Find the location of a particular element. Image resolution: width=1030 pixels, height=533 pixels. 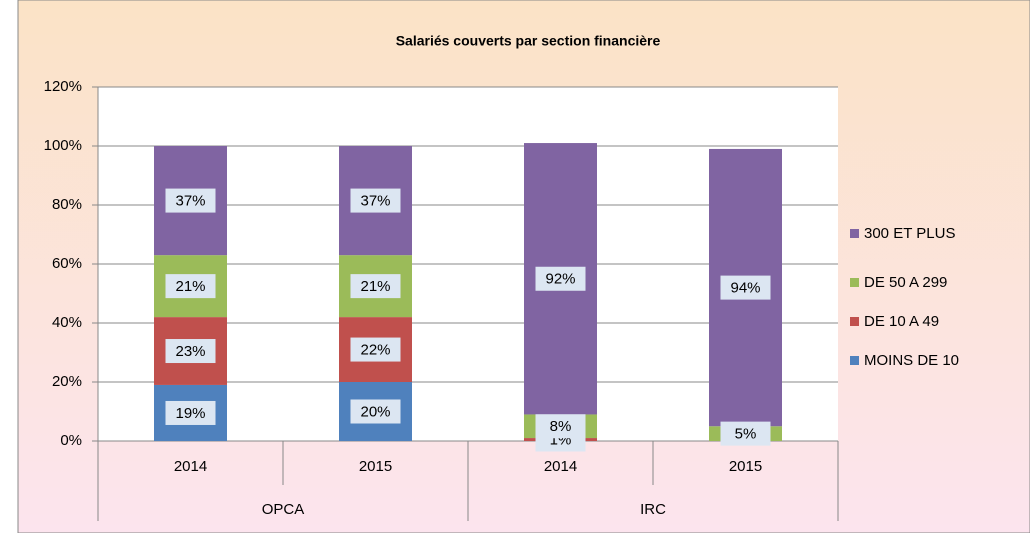

legend-label: MOINS DE 10 is located at coordinates (911, 360).